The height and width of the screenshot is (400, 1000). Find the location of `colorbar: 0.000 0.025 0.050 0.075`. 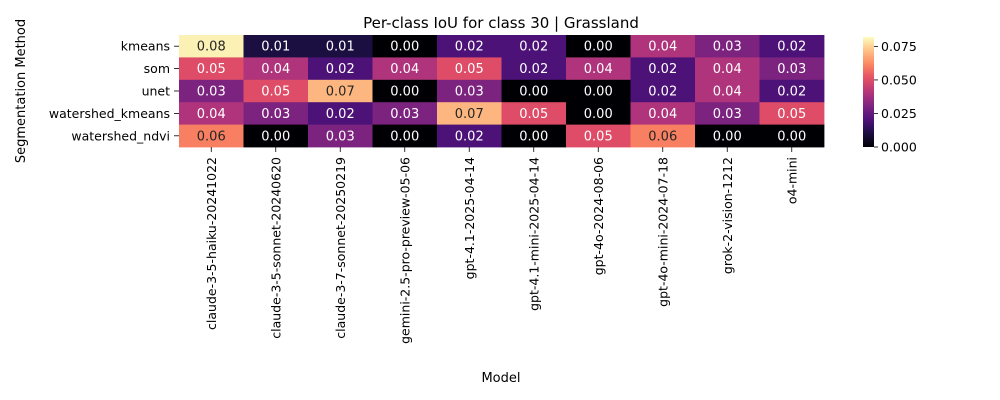

colorbar: 0.000 0.025 0.050 0.075 is located at coordinates (890, 96).